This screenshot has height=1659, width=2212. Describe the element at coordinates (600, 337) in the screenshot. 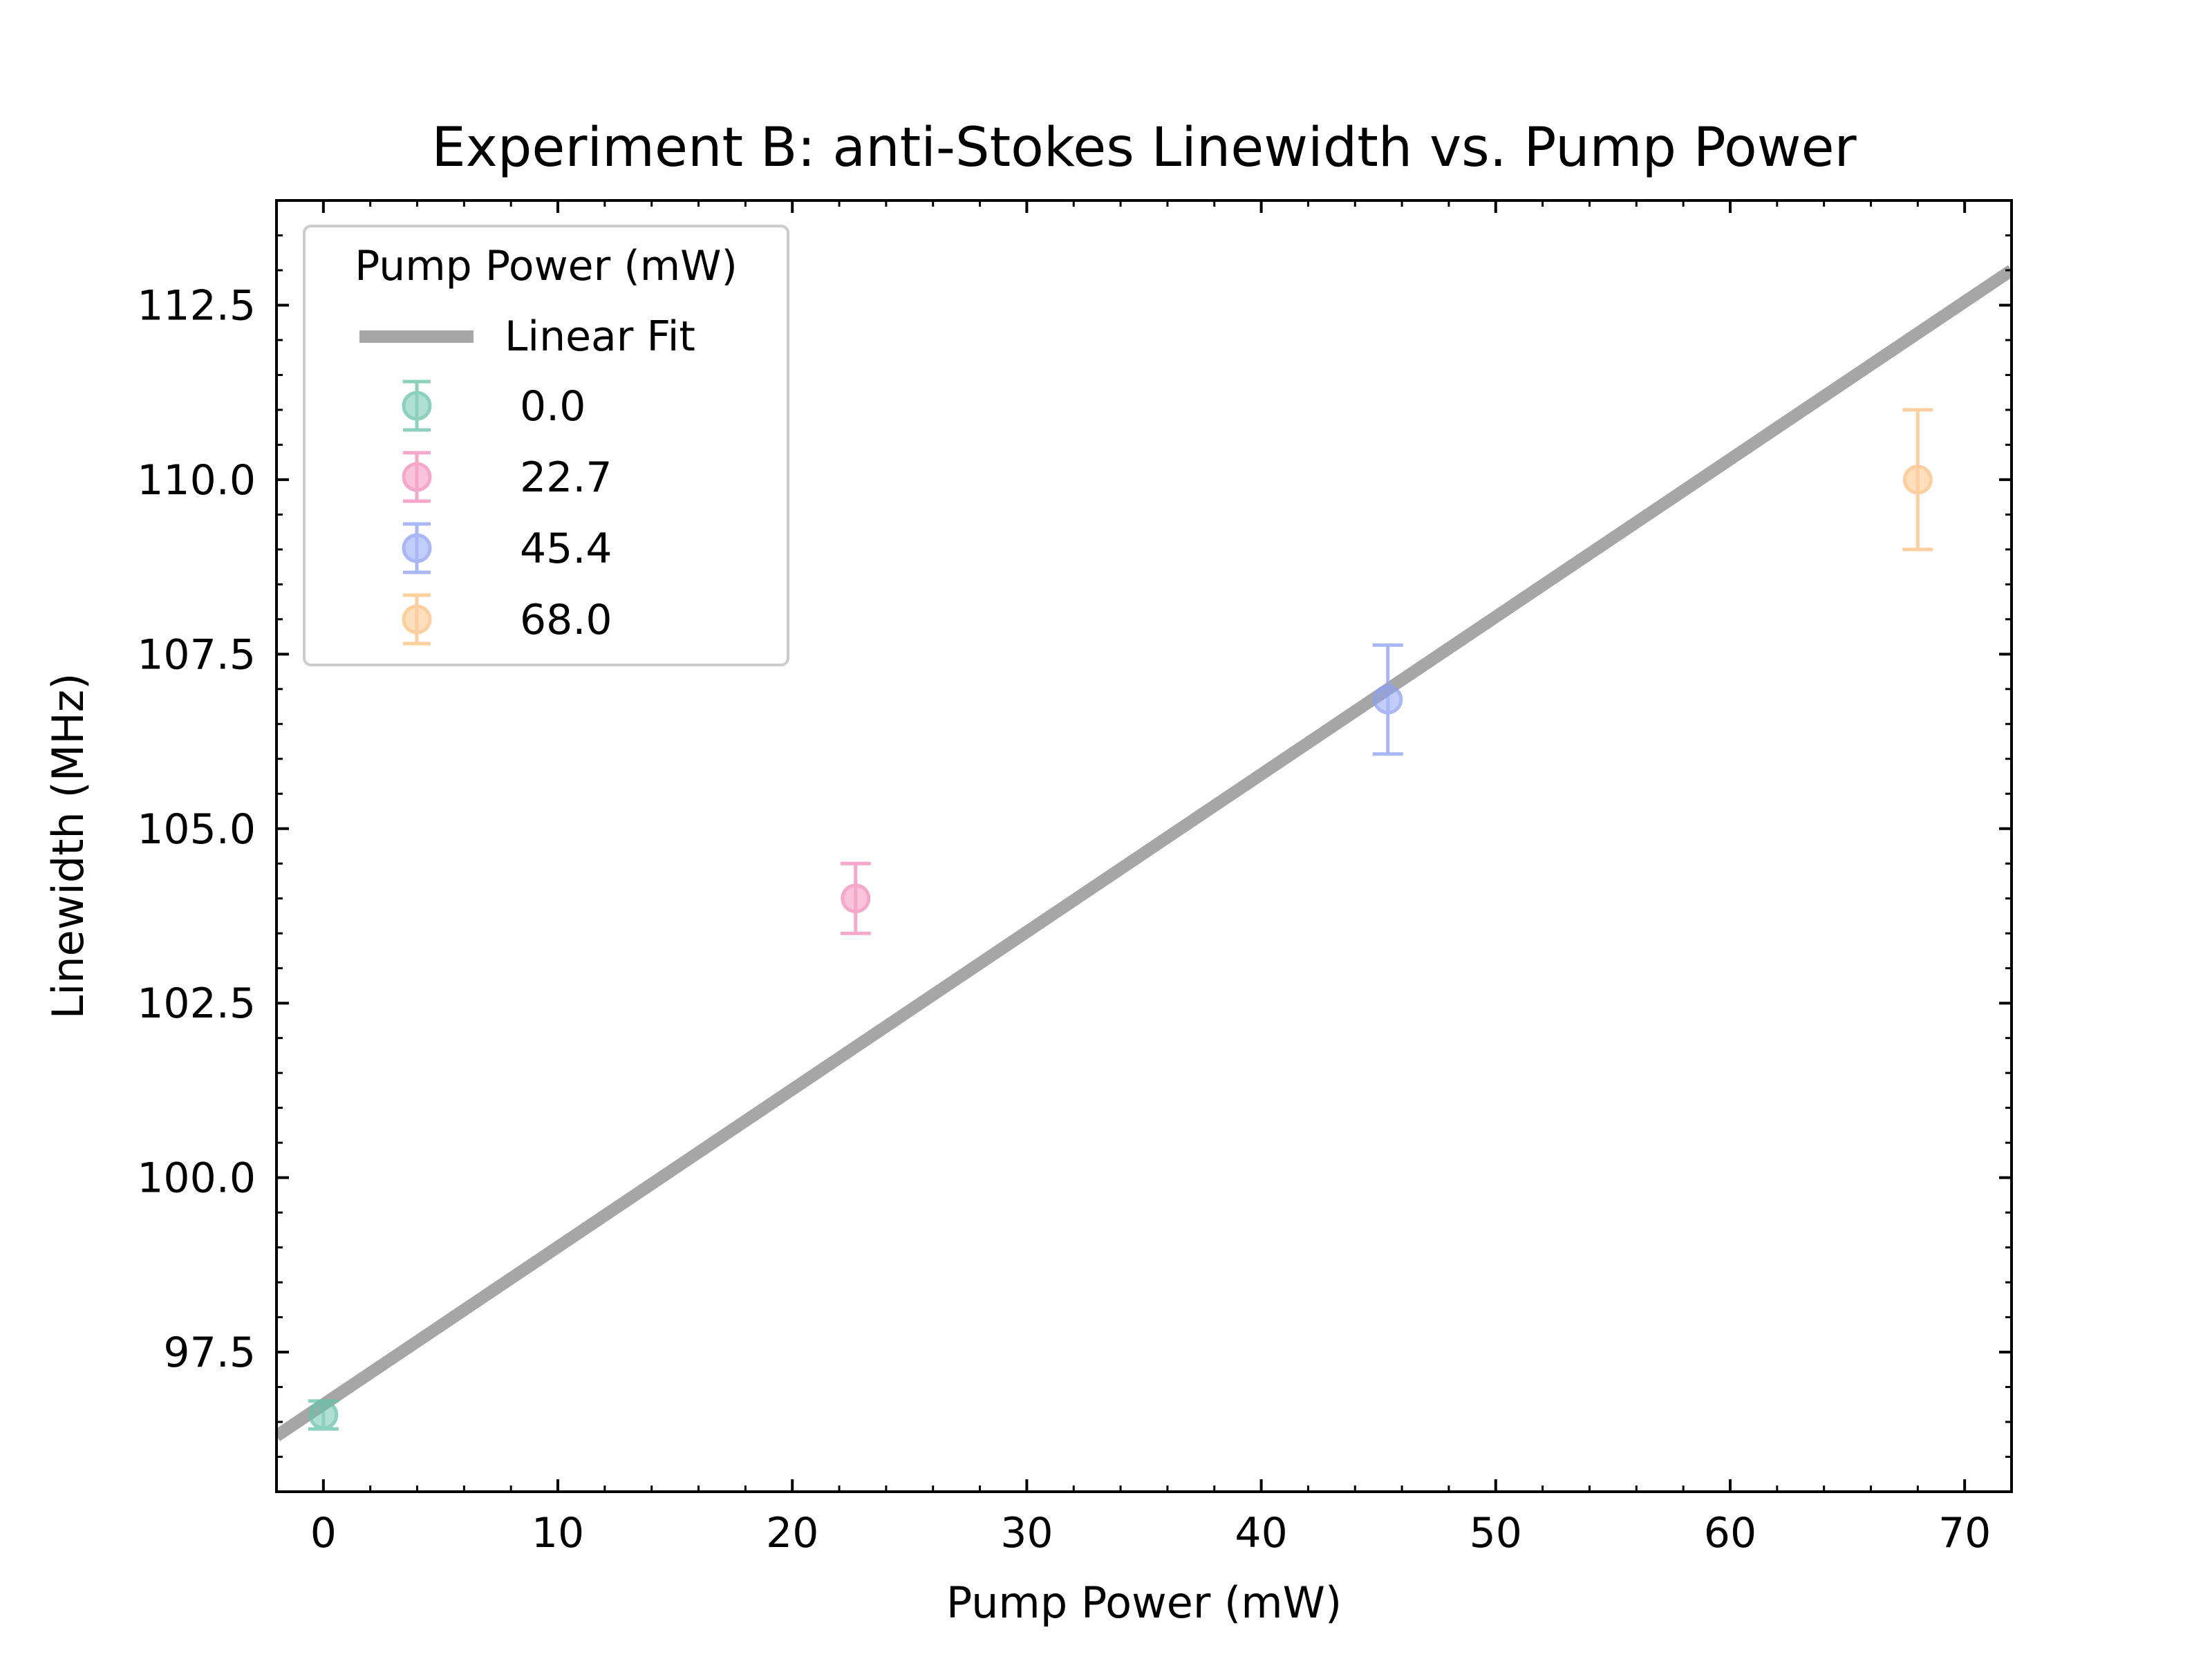

I see `legend-fit-label: Linear Fit` at that location.